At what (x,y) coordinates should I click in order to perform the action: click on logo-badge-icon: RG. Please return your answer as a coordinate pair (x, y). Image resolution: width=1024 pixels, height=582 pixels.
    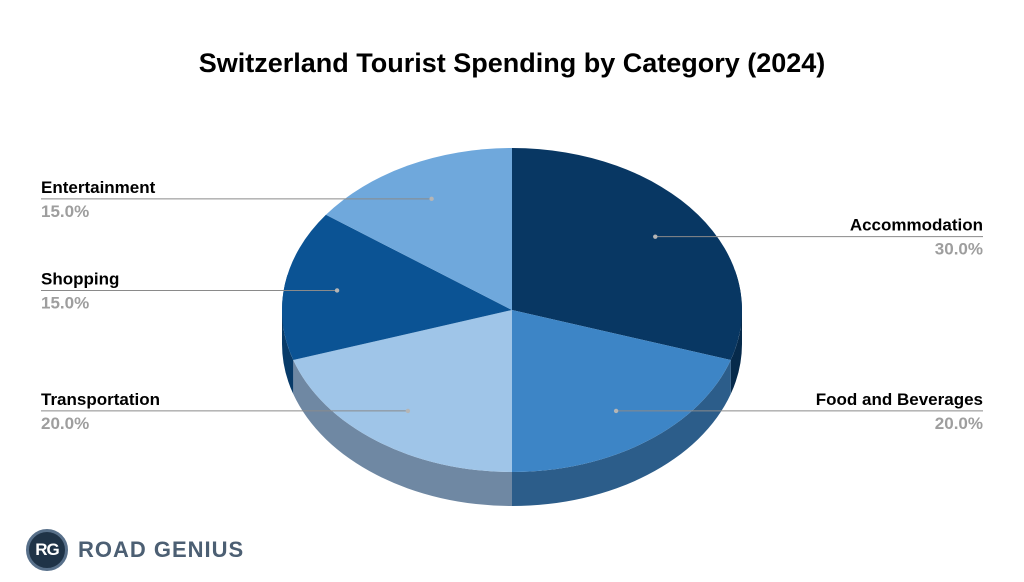
    Looking at the image, I should click on (47, 550).